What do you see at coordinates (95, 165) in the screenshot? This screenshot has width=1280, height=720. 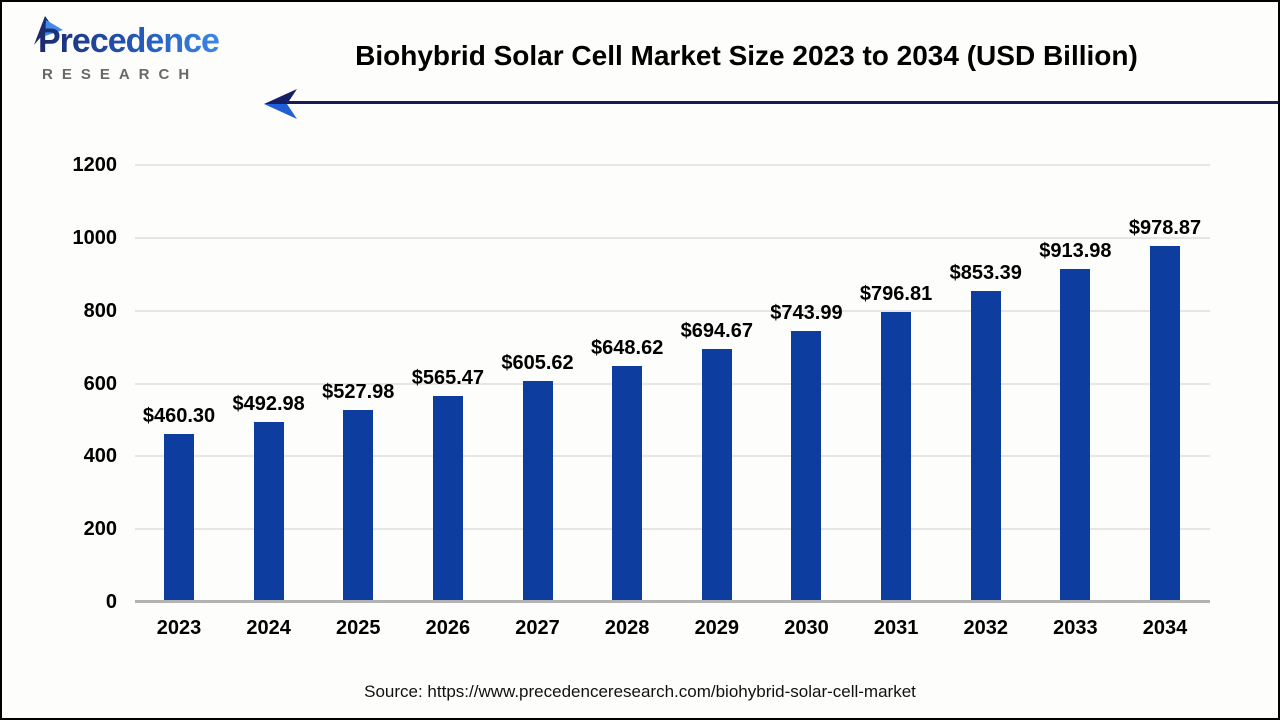 I see `y-tick-label: 1200` at bounding box center [95, 165].